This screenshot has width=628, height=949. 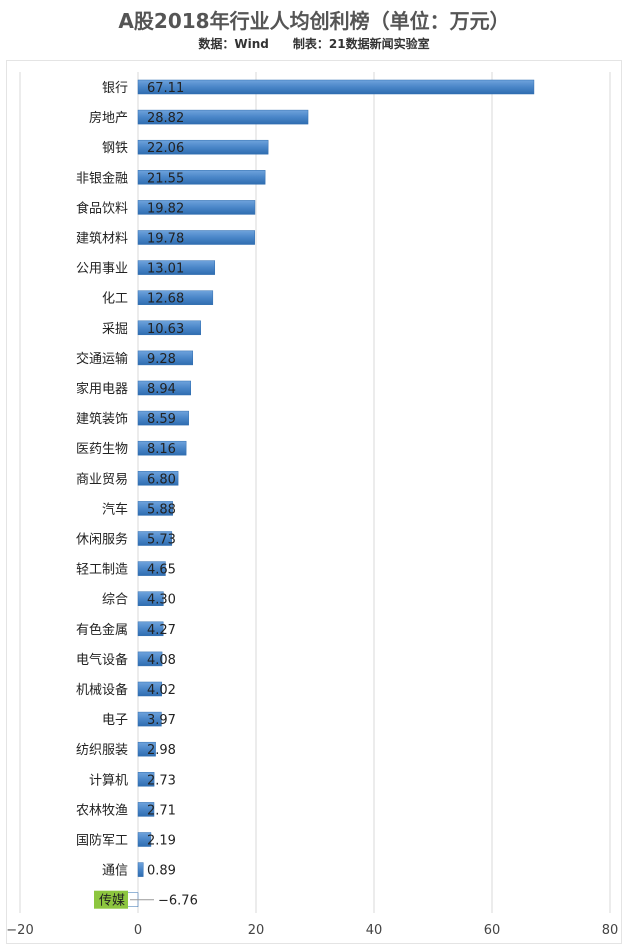 What do you see at coordinates (115, 299) in the screenshot?
I see `category-label: 化工` at bounding box center [115, 299].